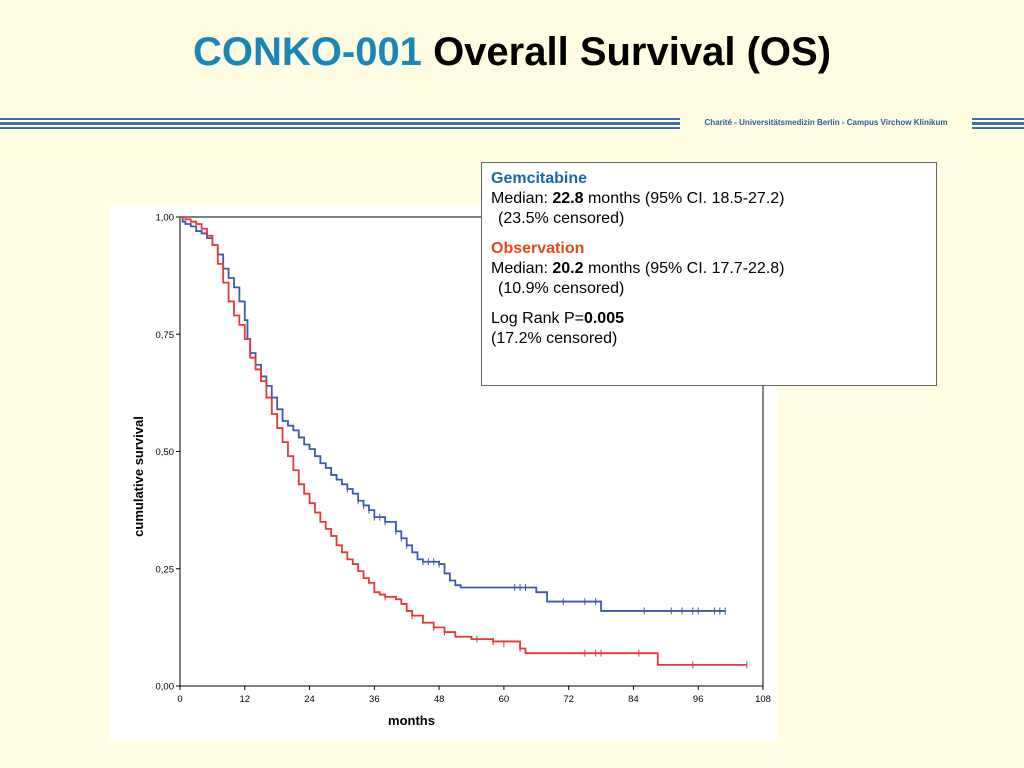 This screenshot has height=768, width=1024. What do you see at coordinates (504, 699) in the screenshot?
I see `x-tick-label: 60` at bounding box center [504, 699].